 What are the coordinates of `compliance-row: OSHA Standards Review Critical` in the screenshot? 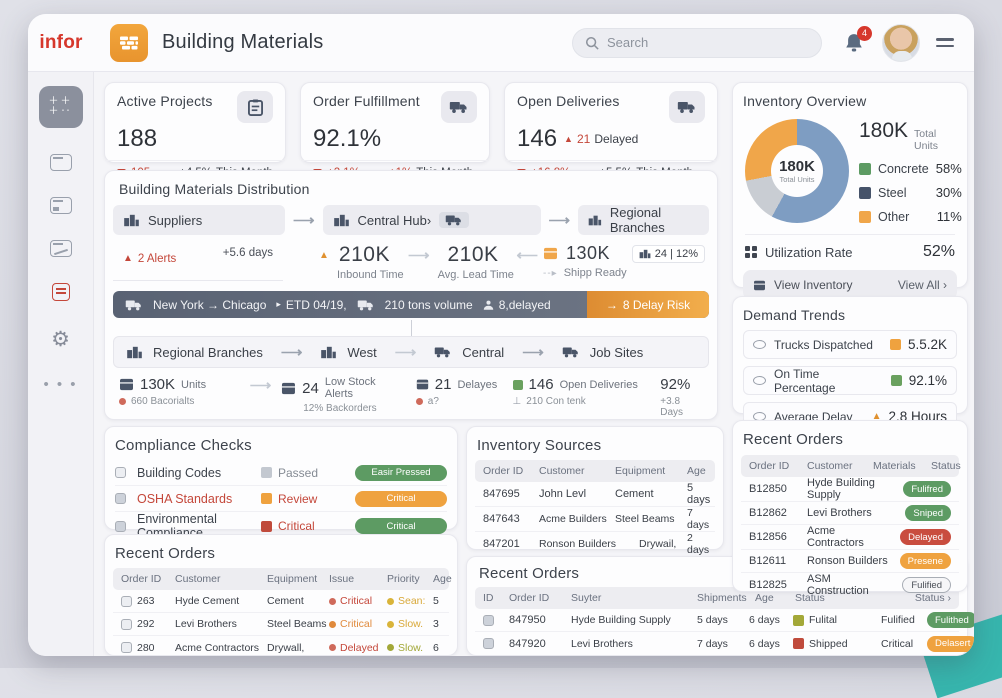 It's located at (281, 499).